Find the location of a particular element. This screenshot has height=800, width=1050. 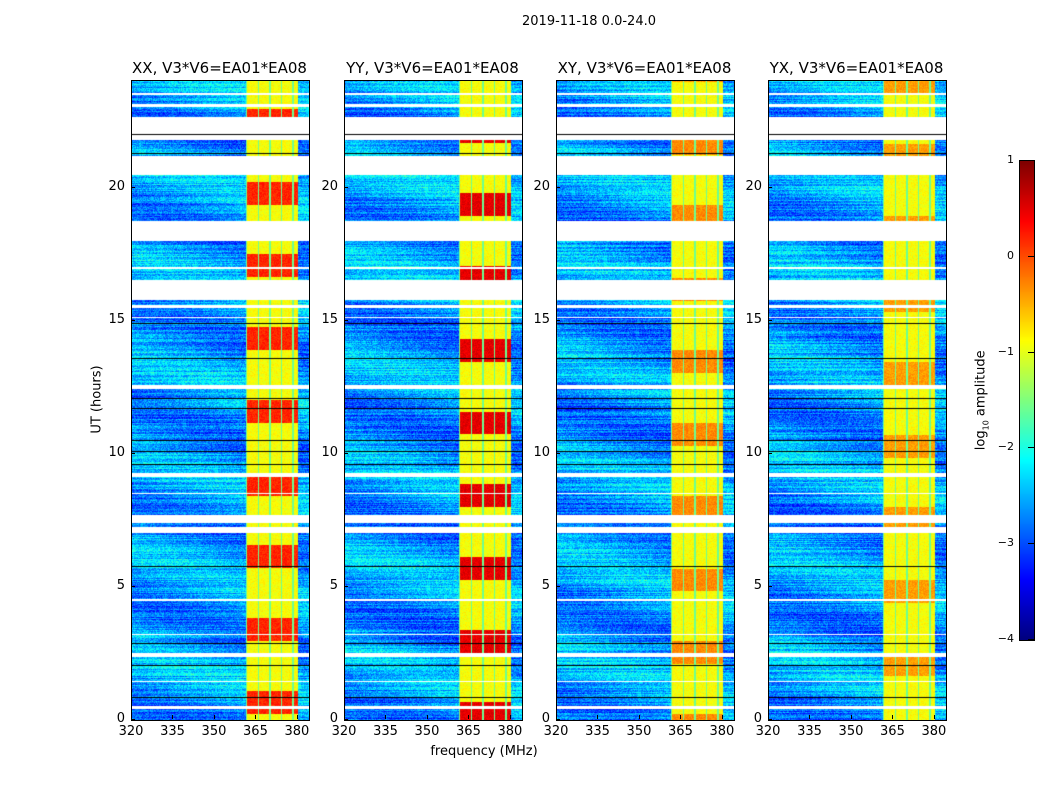

y-axis-label: UT (hours) is located at coordinates (97, 399).